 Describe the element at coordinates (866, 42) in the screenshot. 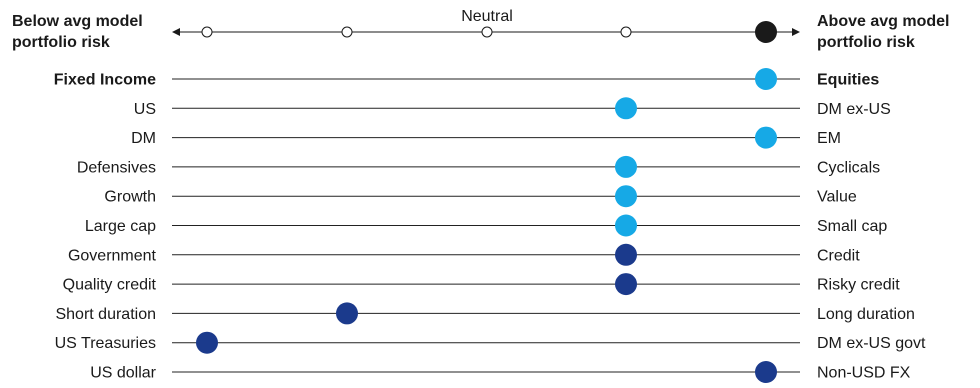

I see `right-header-line-2: portfolio risk` at that location.